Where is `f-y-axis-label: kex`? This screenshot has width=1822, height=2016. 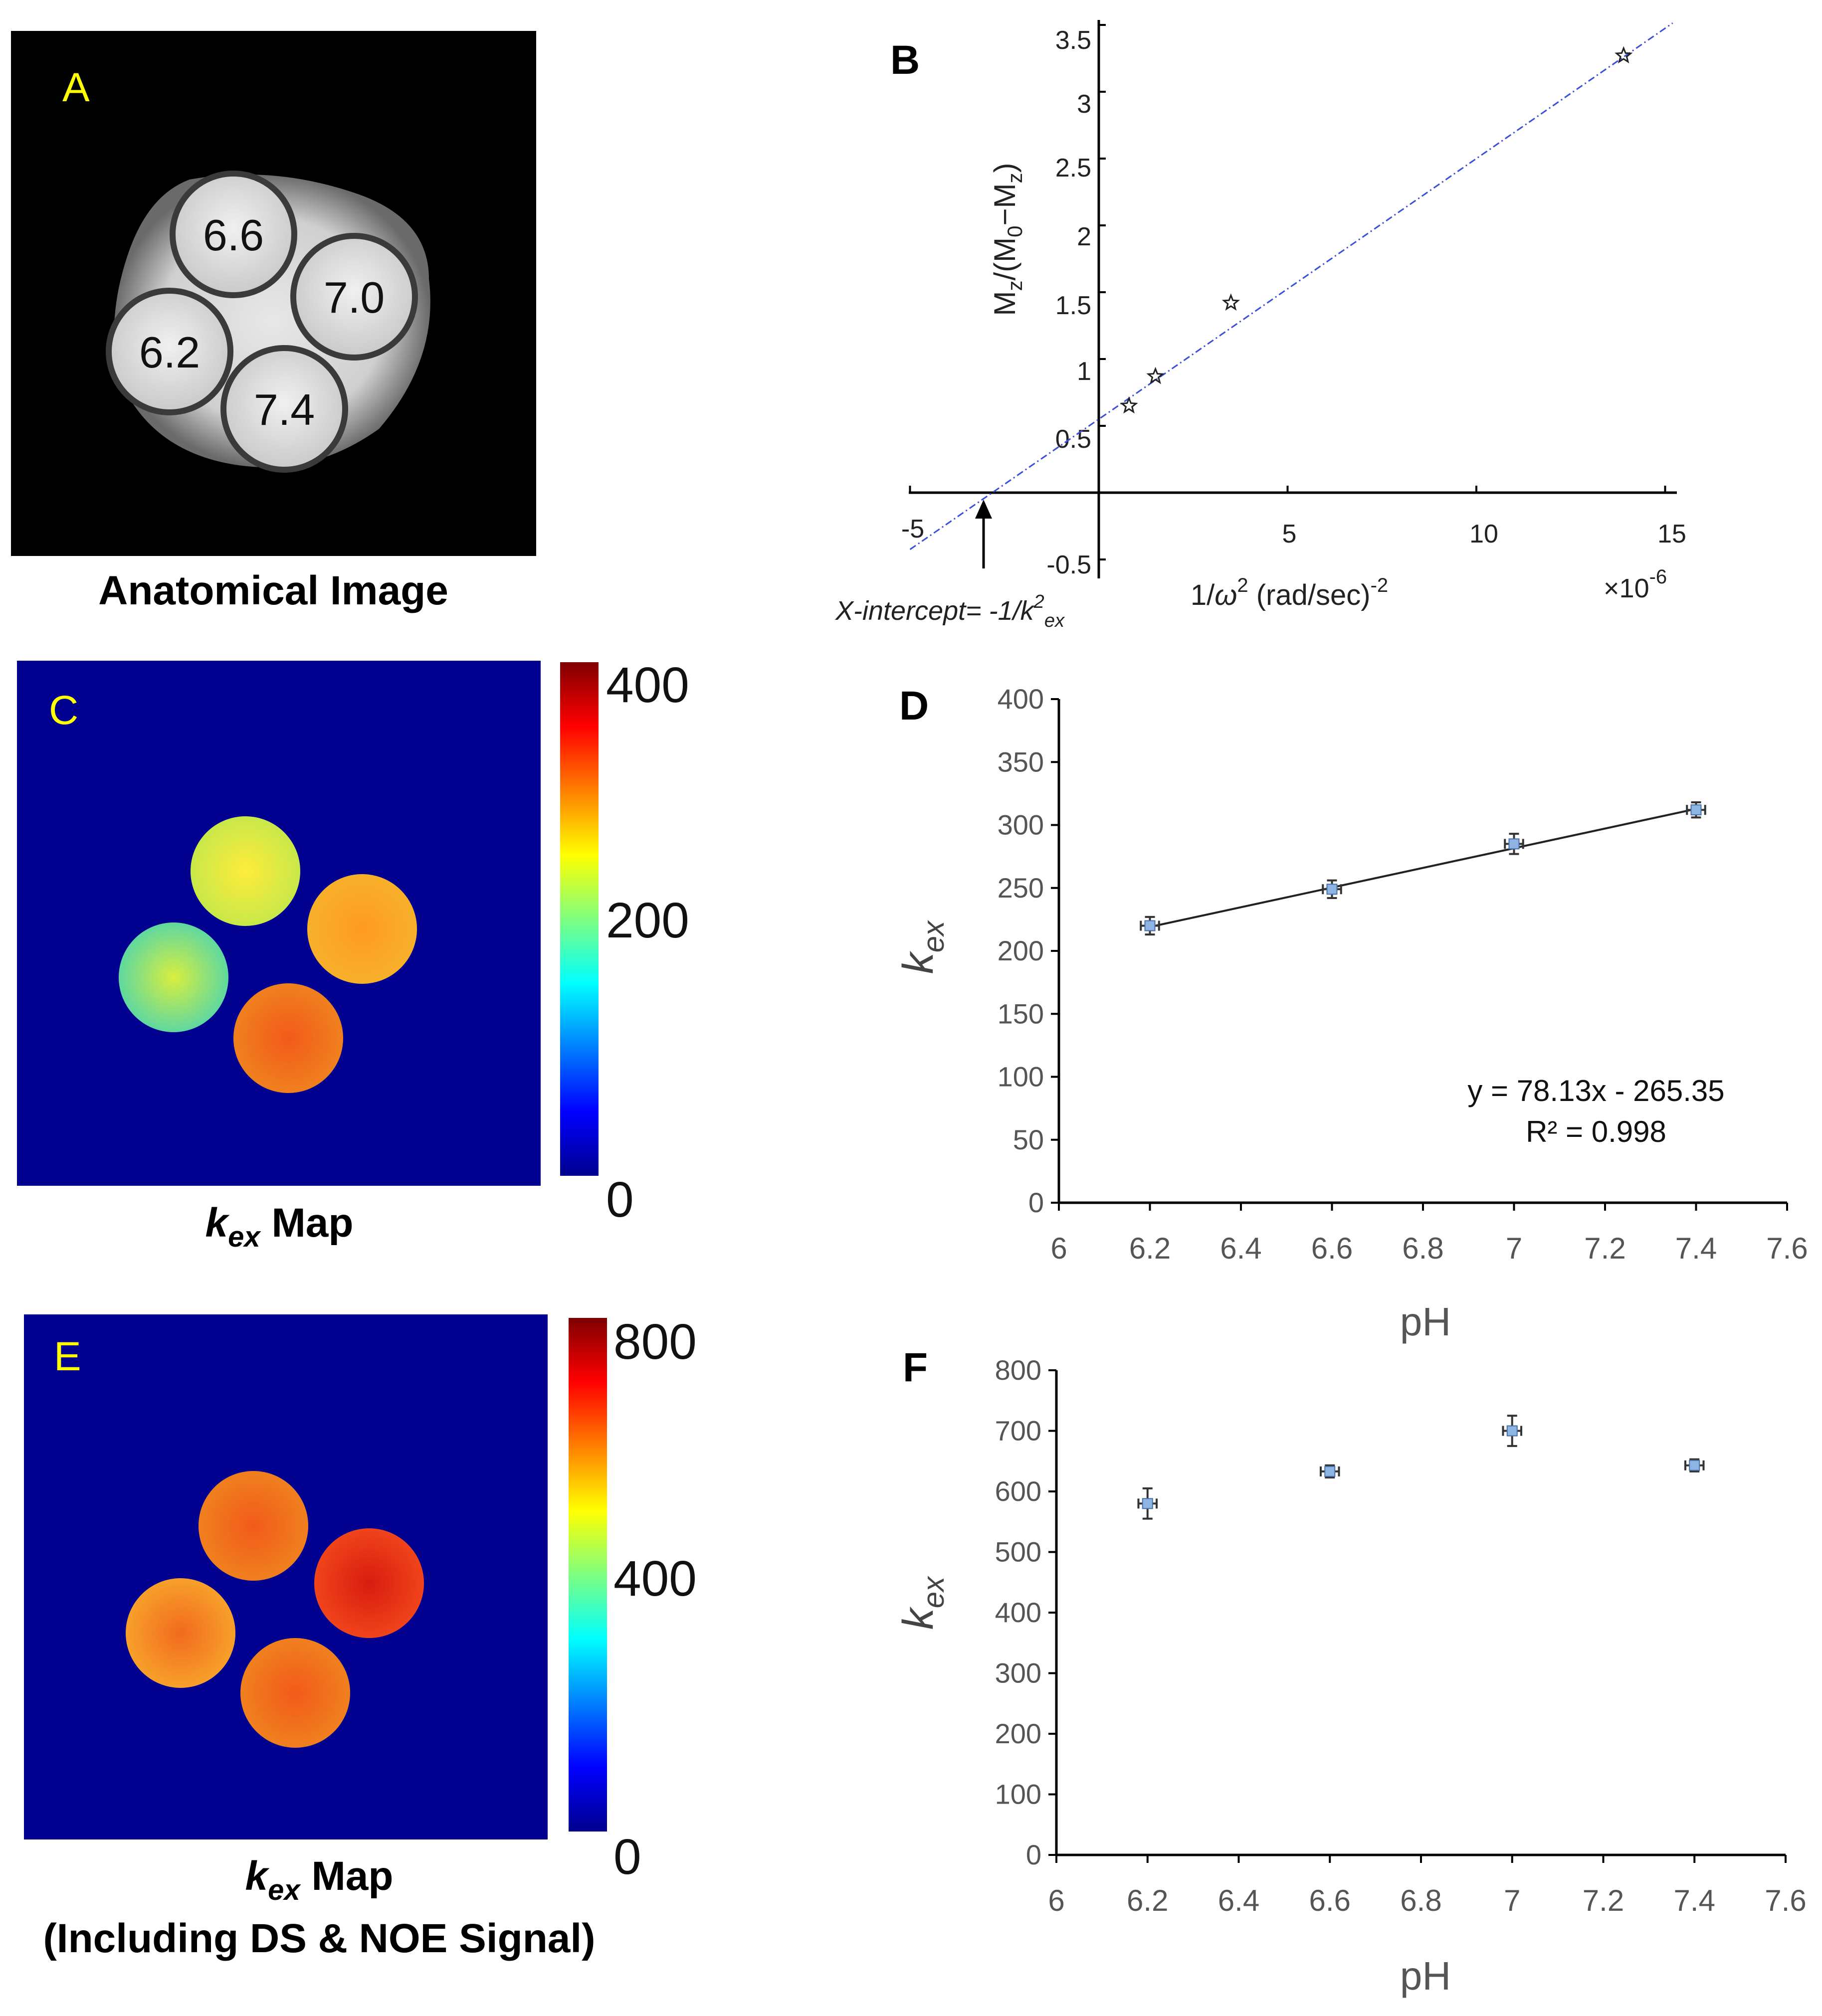
f-y-axis-label: kex is located at coordinates (922, 1603).